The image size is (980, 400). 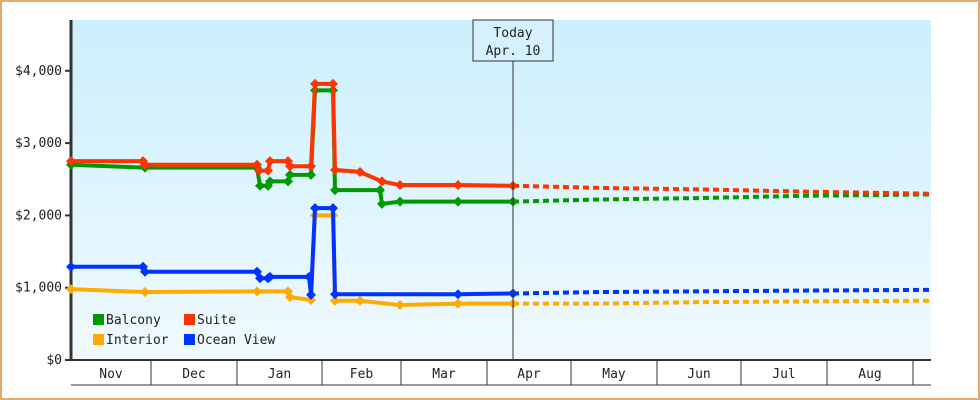 I want to click on x-tick-label: Jan, so click(x=279, y=374).